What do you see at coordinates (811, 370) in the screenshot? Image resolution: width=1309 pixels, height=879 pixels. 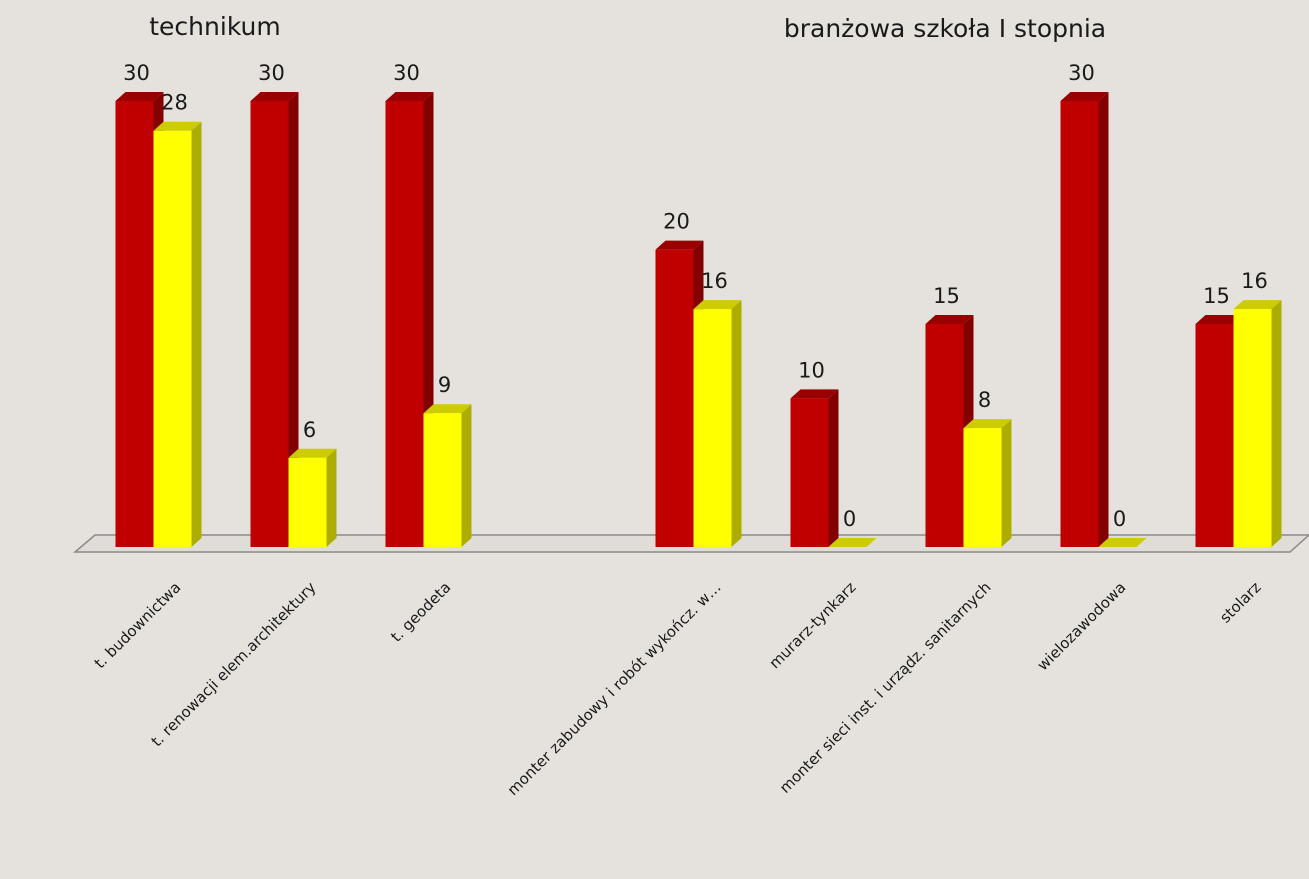 I see `value-label: 10` at bounding box center [811, 370].